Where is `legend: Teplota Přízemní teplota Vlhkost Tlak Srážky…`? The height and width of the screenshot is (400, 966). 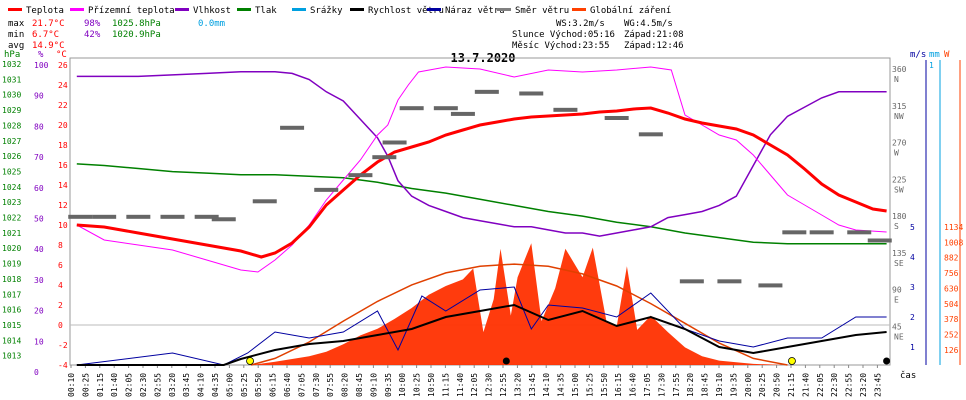
legend: Teplota Přízemní teplota Vlhkost Tlak Srážky… is located at coordinates (339, 11).